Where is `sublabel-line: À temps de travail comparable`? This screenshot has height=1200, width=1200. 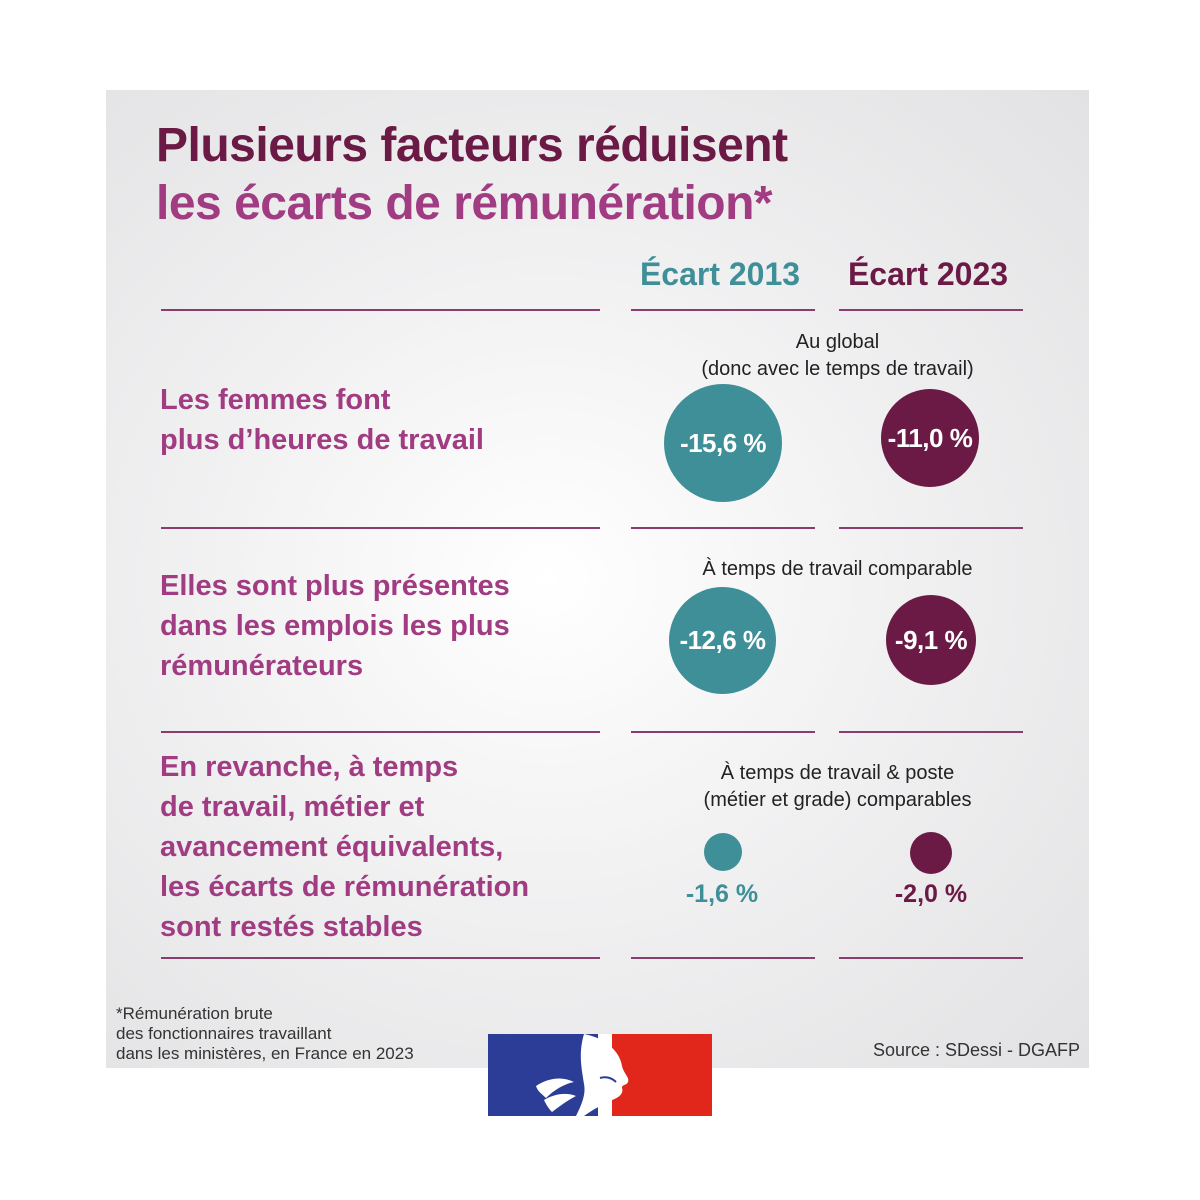
sublabel-line: À temps de travail comparable is located at coordinates (837, 569).